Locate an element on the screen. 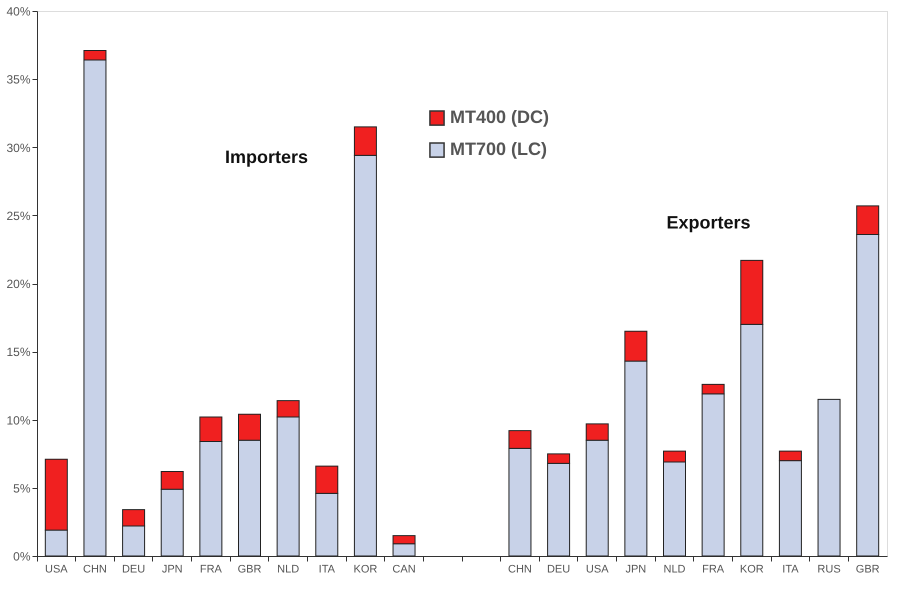 This screenshot has height=603, width=913. y-tick-label: 25% is located at coordinates (18, 215).